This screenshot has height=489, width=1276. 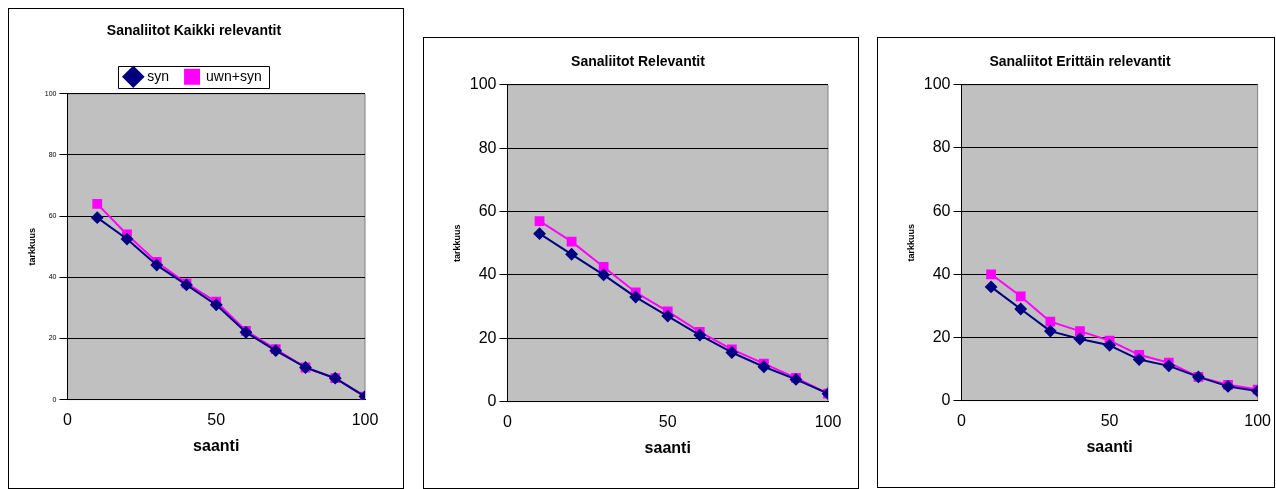 What do you see at coordinates (1080, 61) in the screenshot?
I see `chart-title: Sanaliitot Erittäin relevantit` at bounding box center [1080, 61].